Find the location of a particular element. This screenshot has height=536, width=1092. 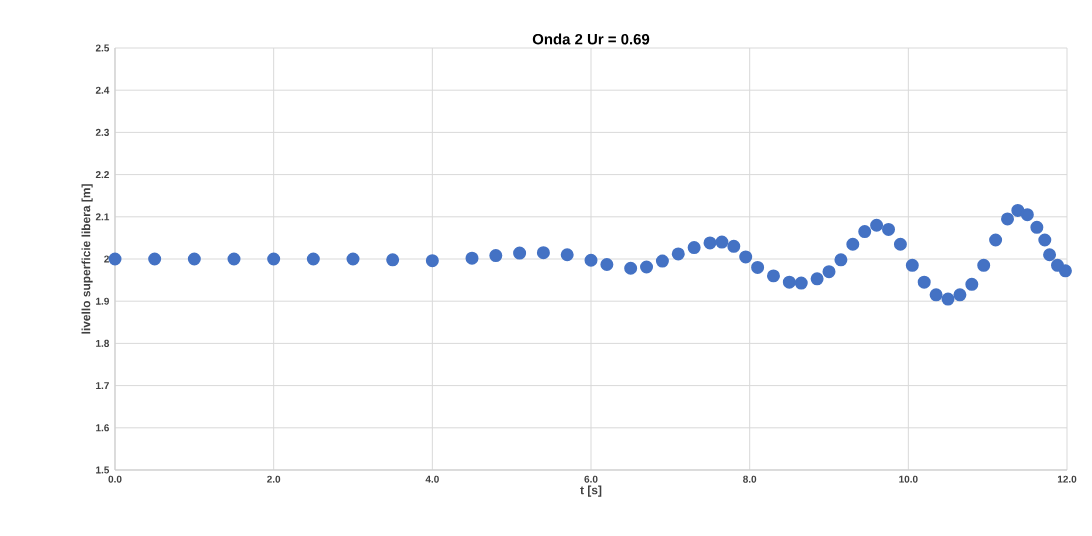

x-tick-label: 6.0 is located at coordinates (591, 479).